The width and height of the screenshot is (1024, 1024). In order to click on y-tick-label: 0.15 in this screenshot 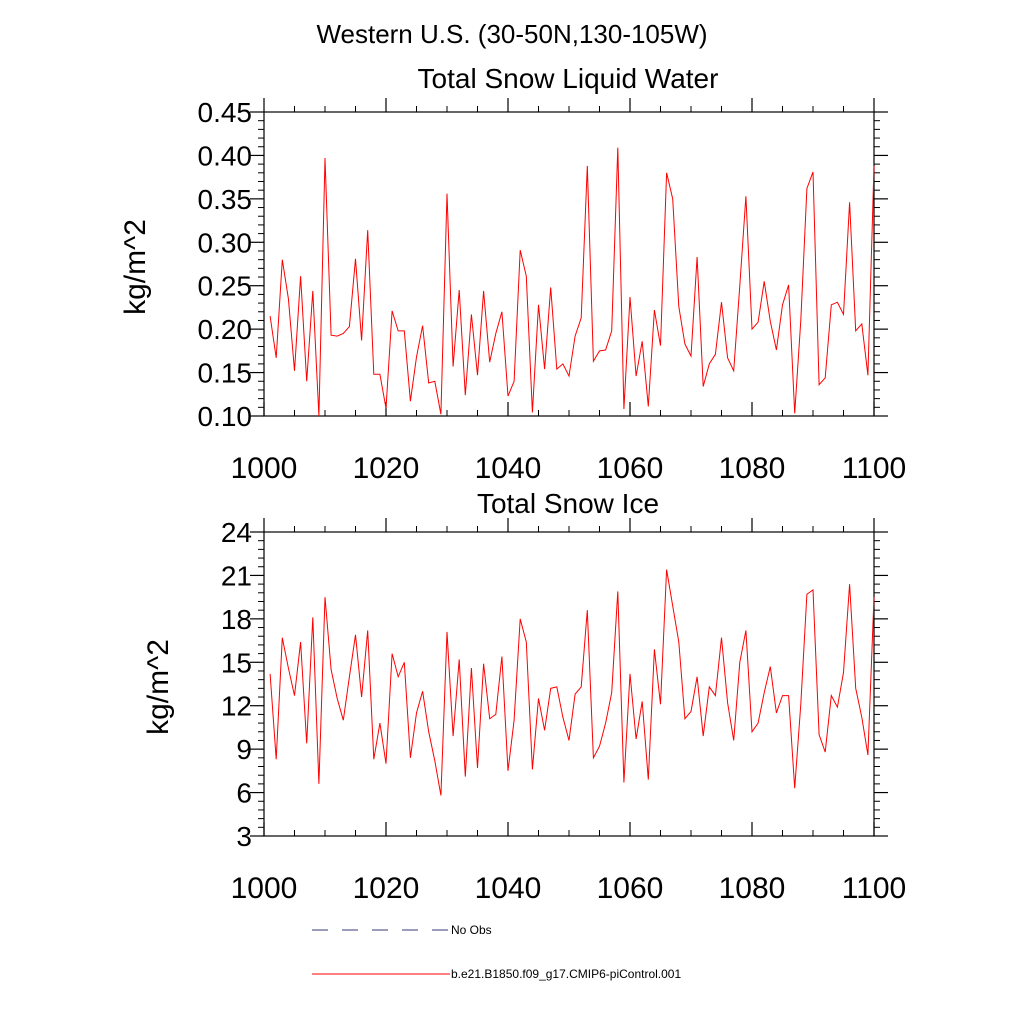, I will do `click(225, 373)`.